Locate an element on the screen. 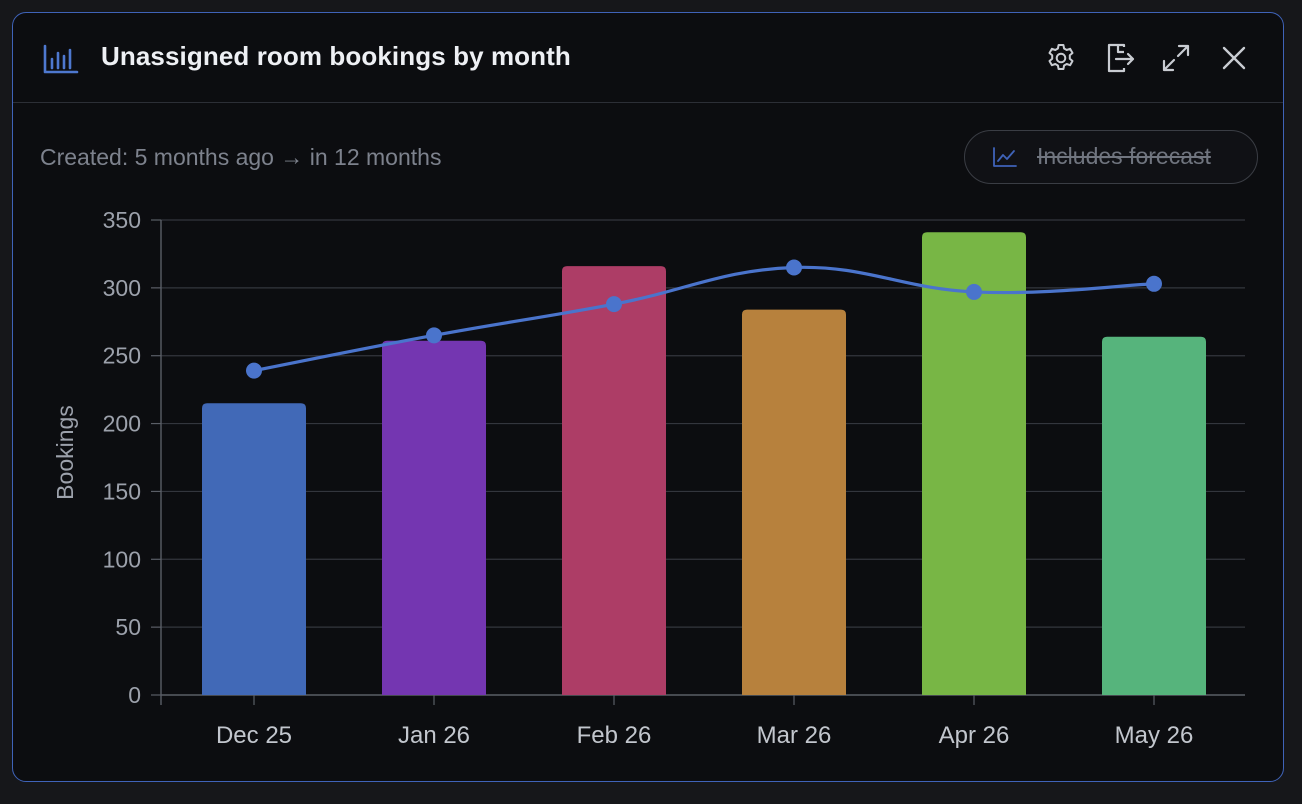 This screenshot has height=804, width=1302. x-tick-label: Feb 26 is located at coordinates (614, 735).